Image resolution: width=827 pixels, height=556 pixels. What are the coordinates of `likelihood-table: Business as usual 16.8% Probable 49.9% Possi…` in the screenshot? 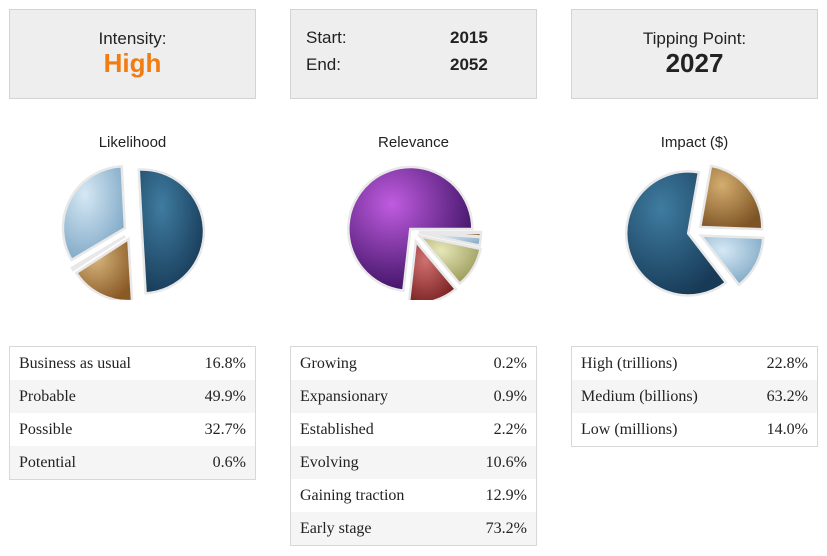 It's located at (132, 413).